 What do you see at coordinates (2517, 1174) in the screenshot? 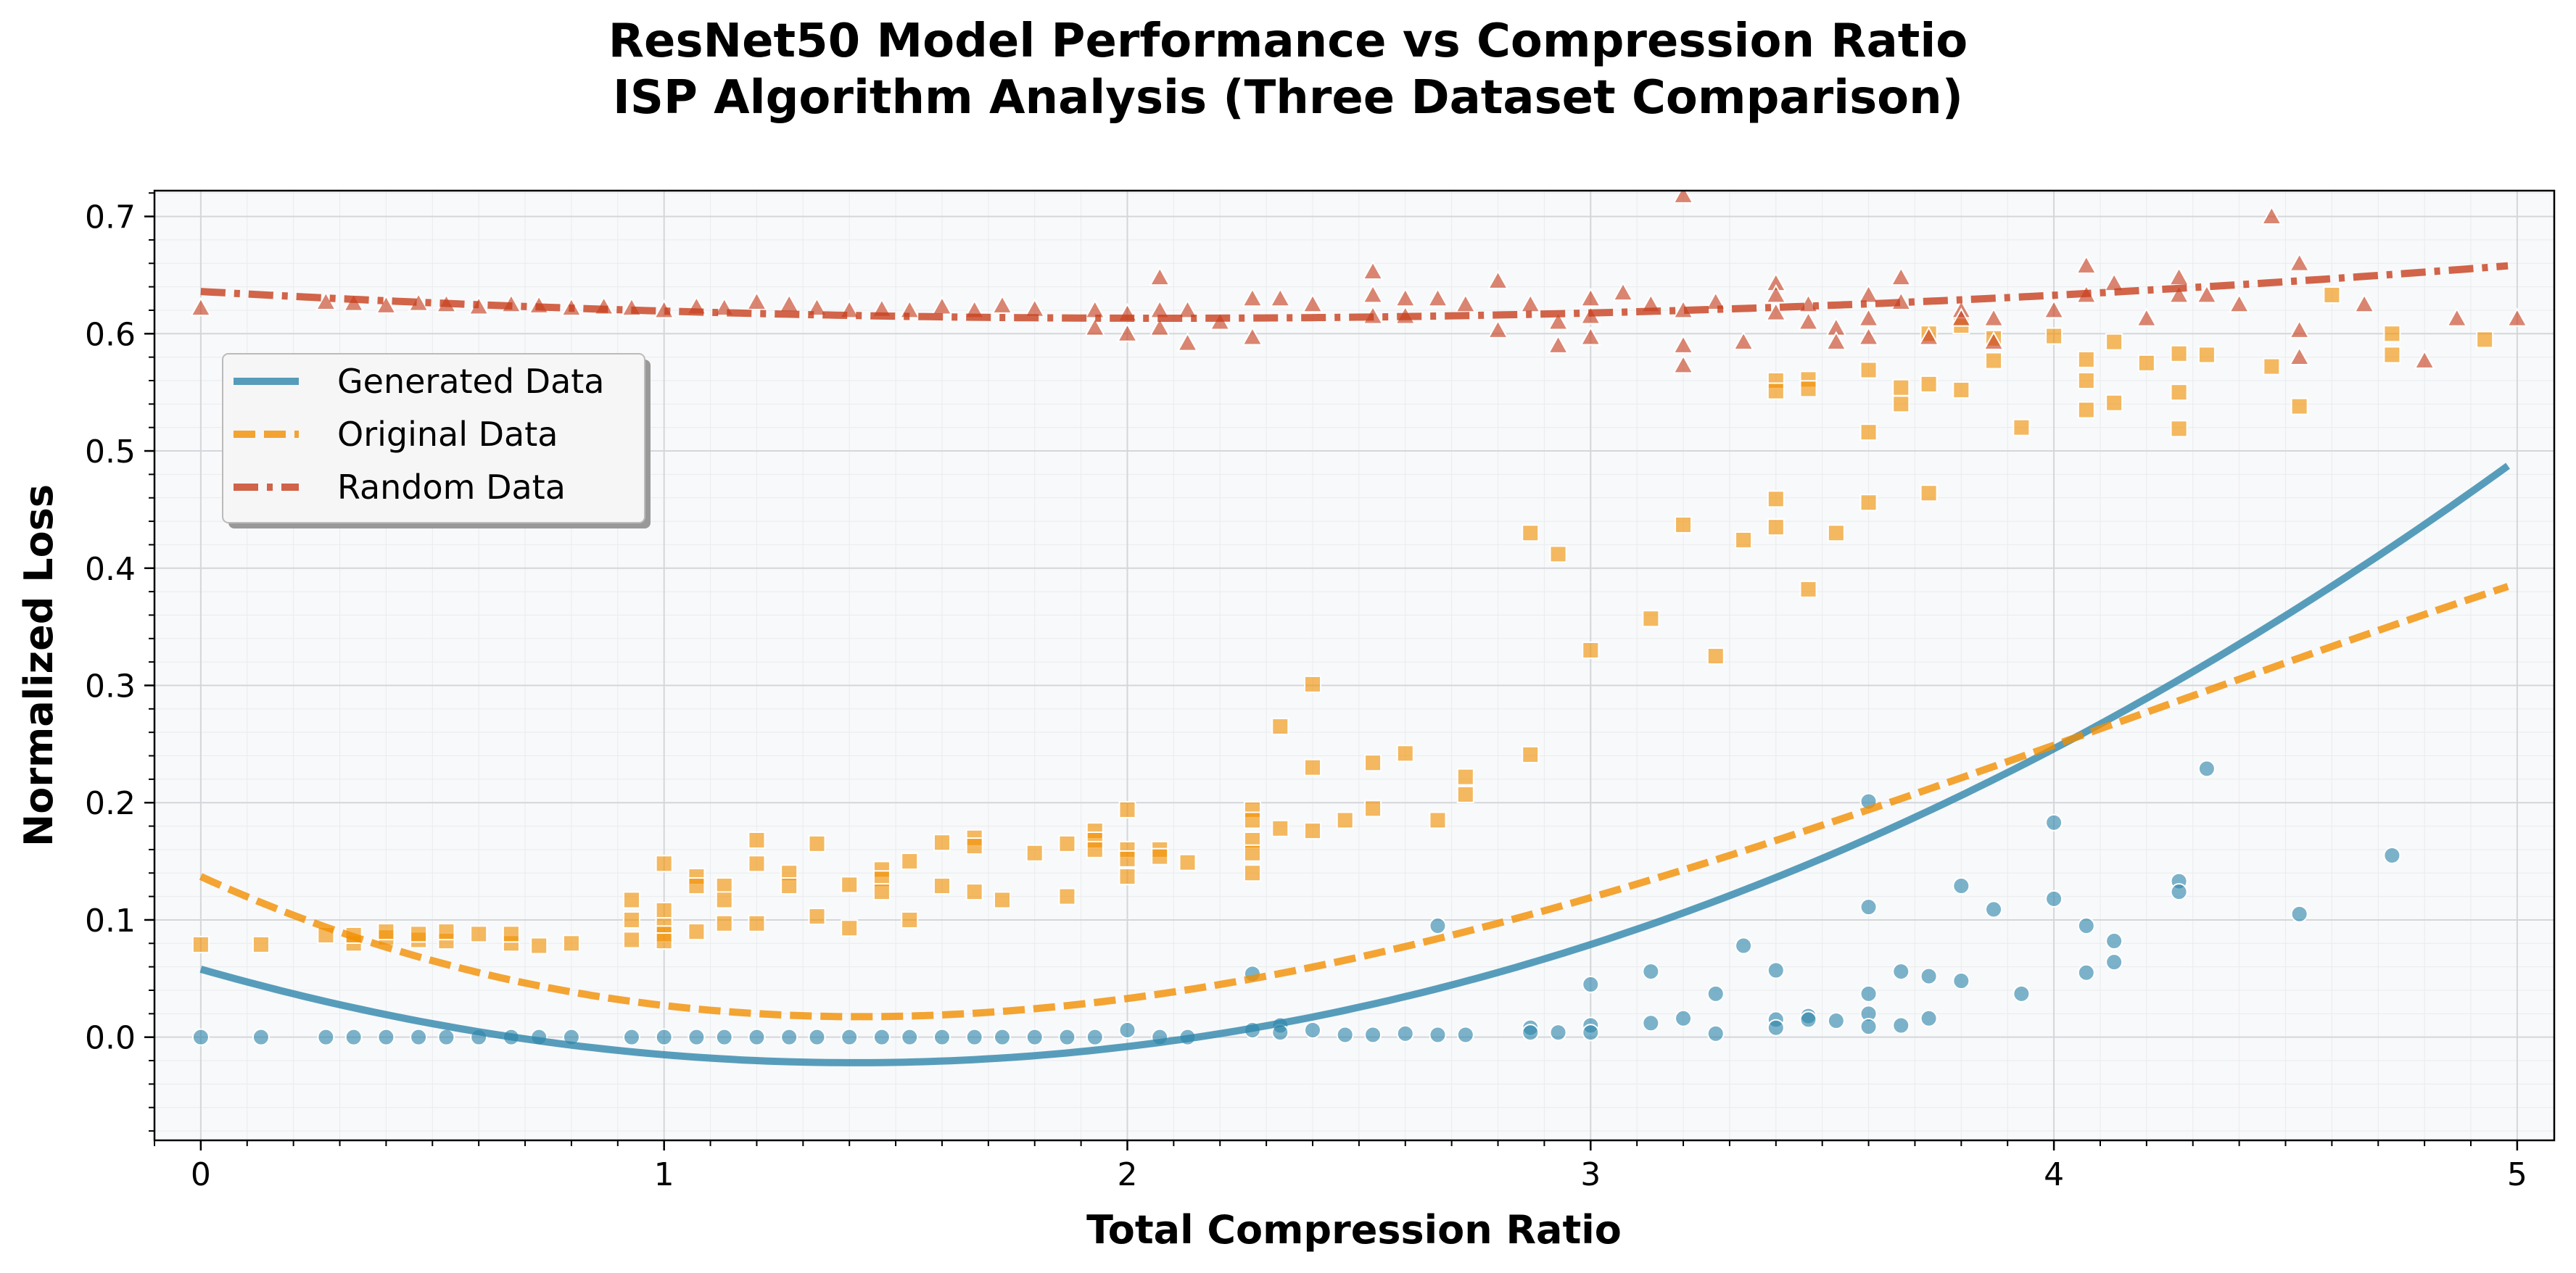
I see `x-tick-label: 5` at bounding box center [2517, 1174].